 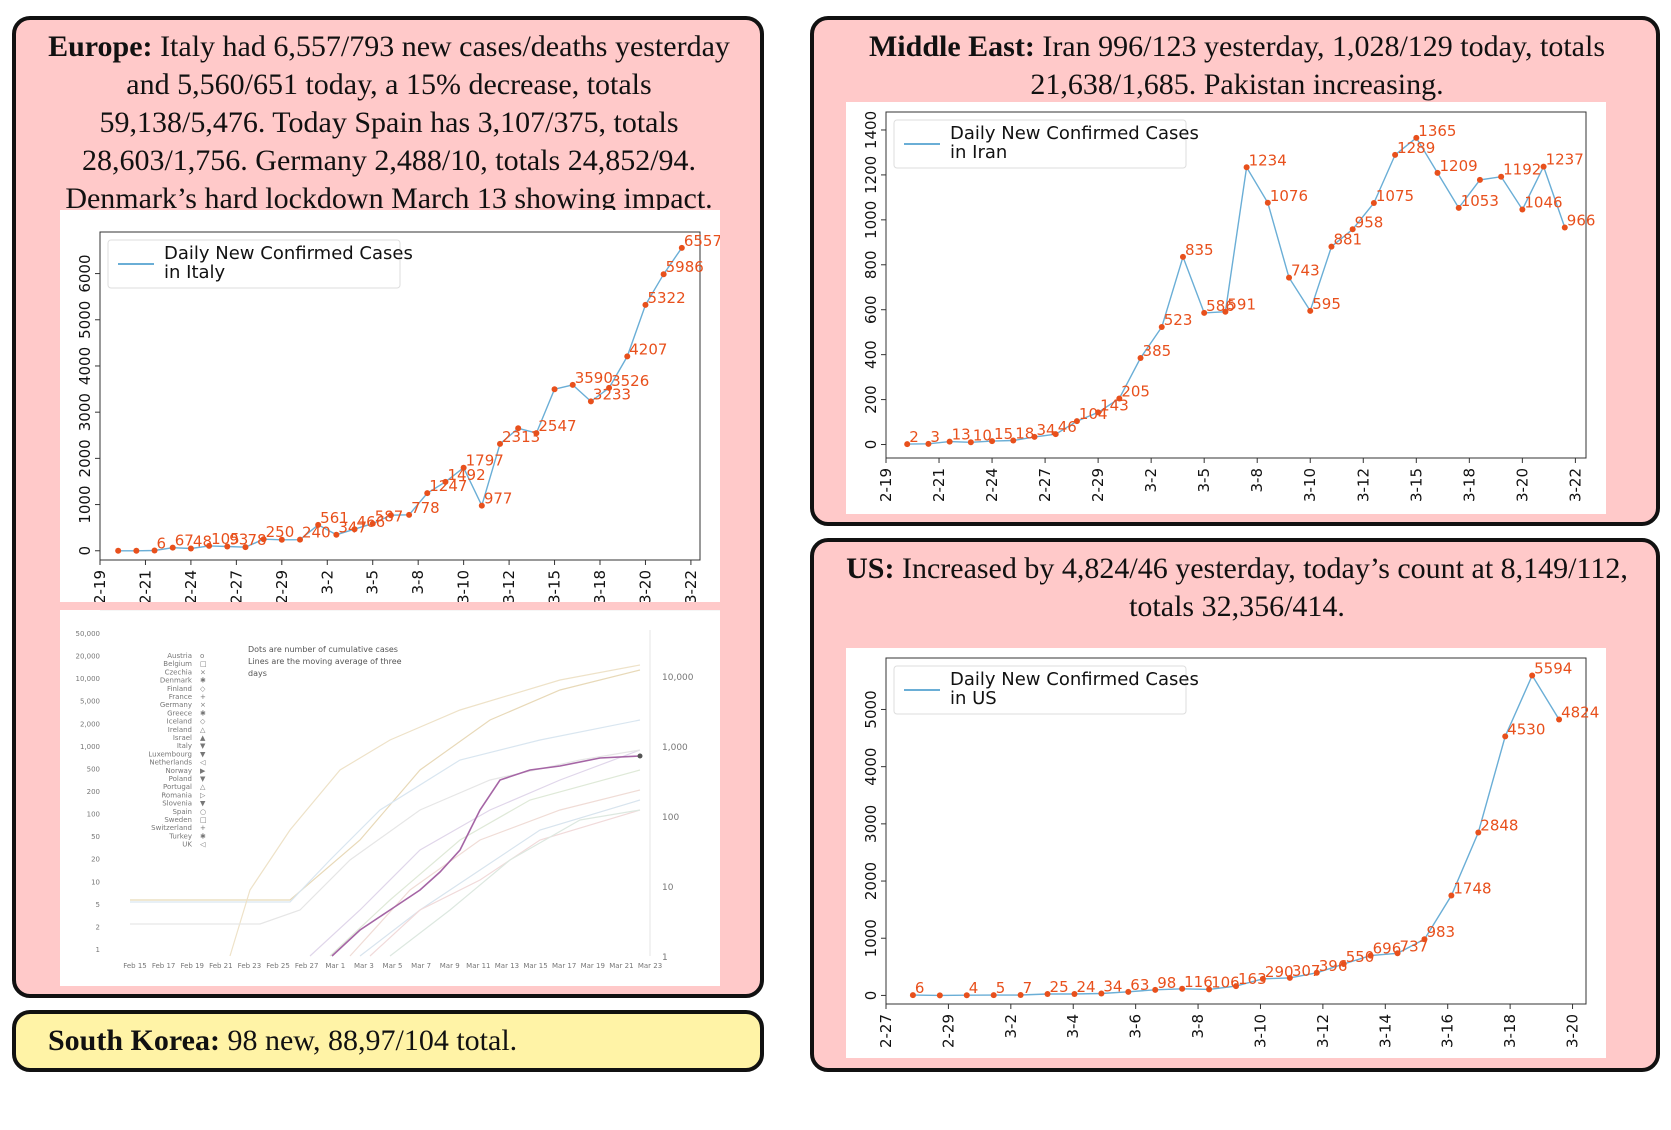 I want to click on data-label: 2313, so click(x=521, y=437).